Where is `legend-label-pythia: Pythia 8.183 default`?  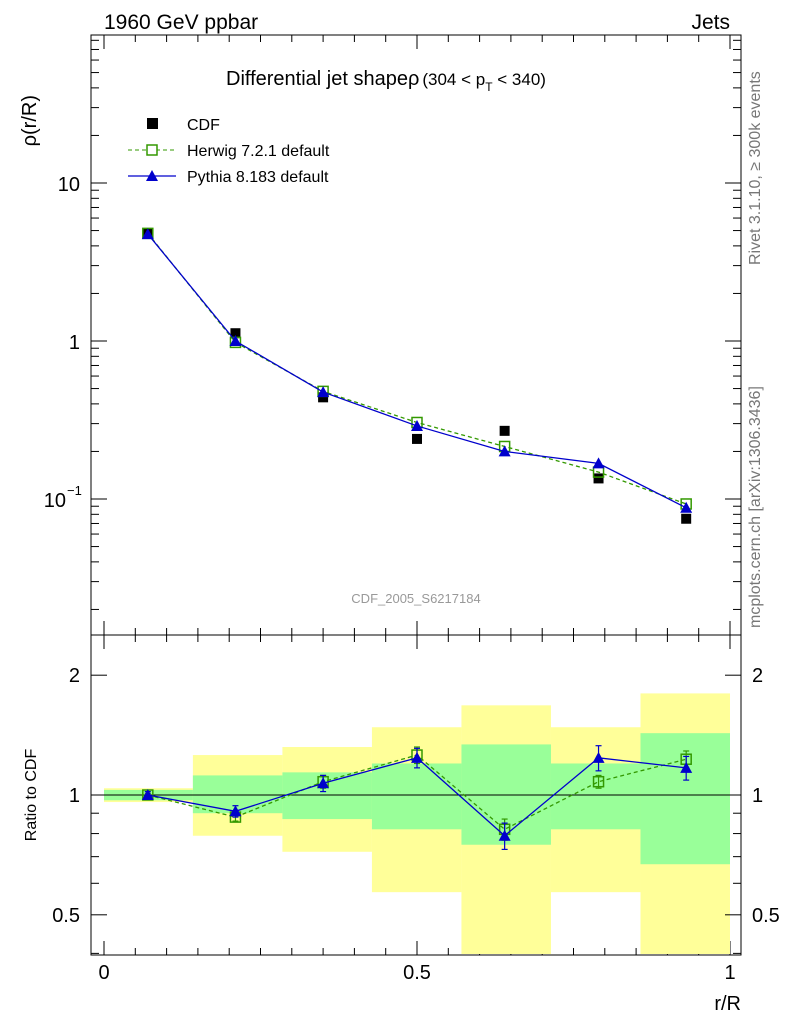
legend-label-pythia: Pythia 8.183 default is located at coordinates (258, 177).